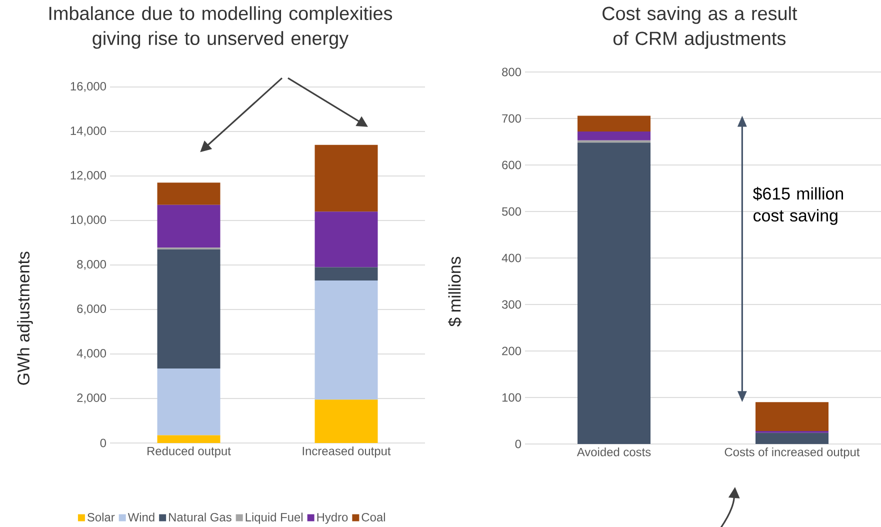 The image size is (881, 527). Describe the element at coordinates (101, 517) in the screenshot. I see `legend-label: Solar` at that location.